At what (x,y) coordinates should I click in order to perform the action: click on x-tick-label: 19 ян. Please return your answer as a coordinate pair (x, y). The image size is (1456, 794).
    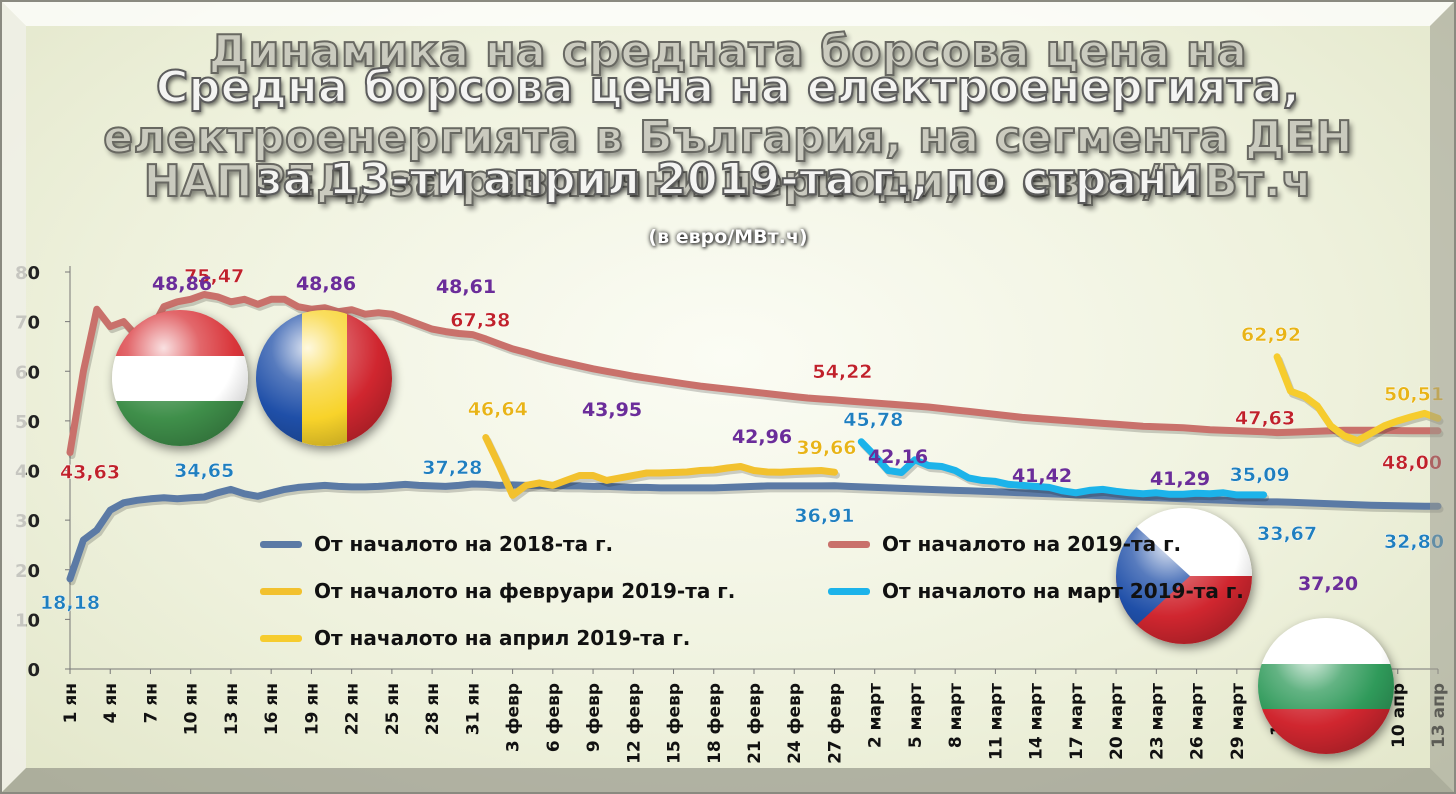
    Looking at the image, I should click on (312, 709).